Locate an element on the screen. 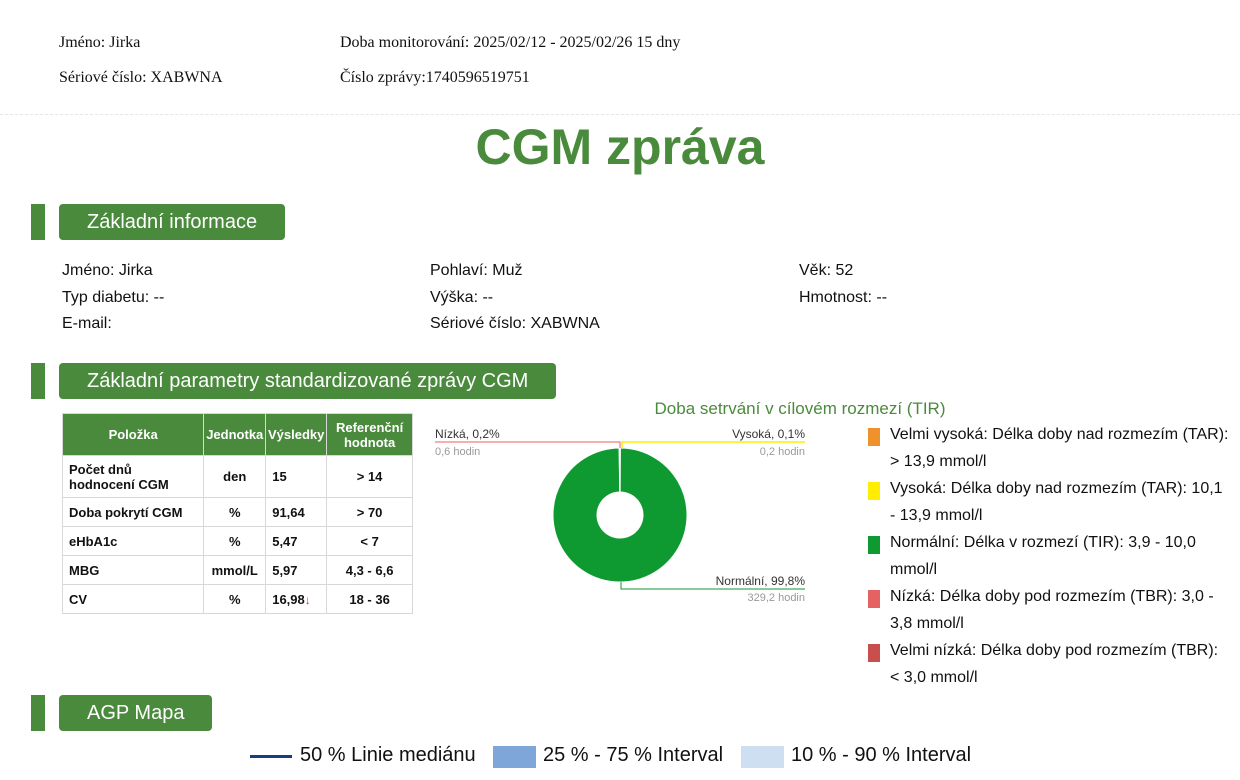  donut-slices is located at coordinates (620, 515).